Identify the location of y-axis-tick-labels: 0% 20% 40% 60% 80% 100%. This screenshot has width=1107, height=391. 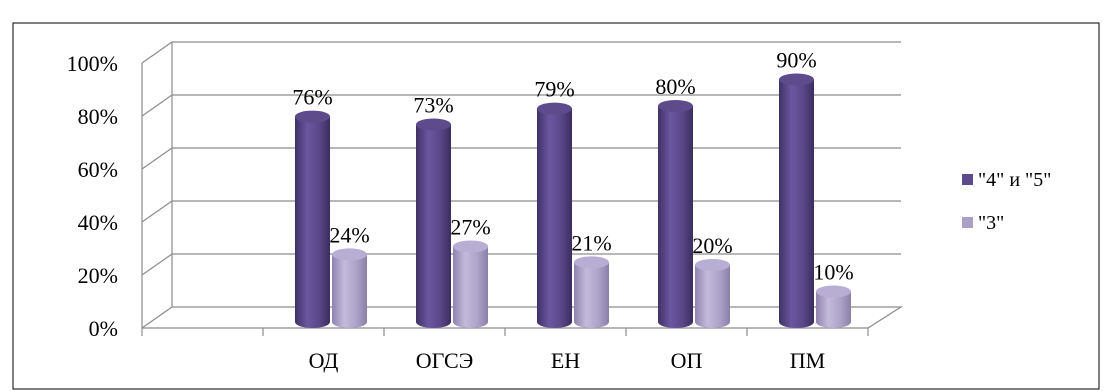
(92, 196).